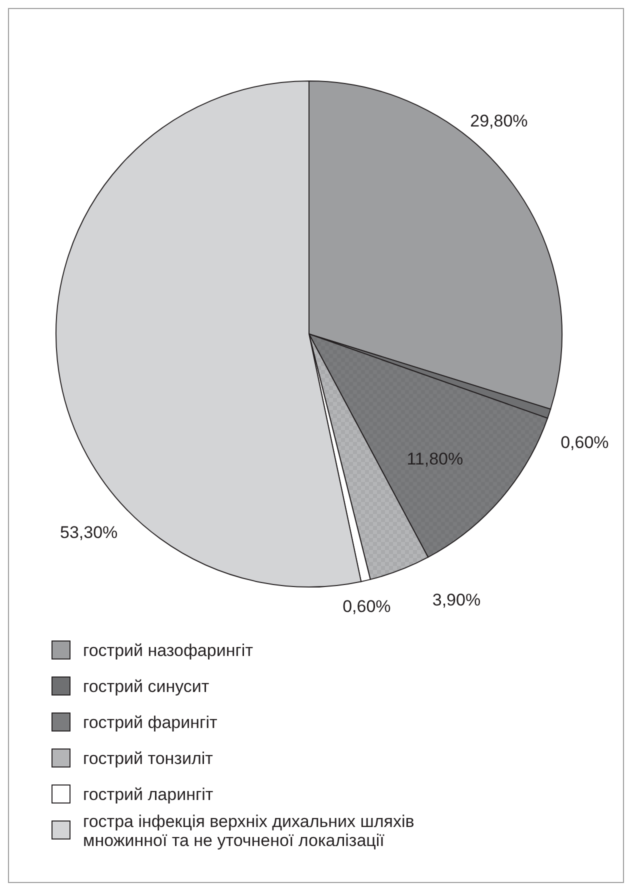  What do you see at coordinates (435, 458) in the screenshot?
I see `data-label: 11,80%` at bounding box center [435, 458].